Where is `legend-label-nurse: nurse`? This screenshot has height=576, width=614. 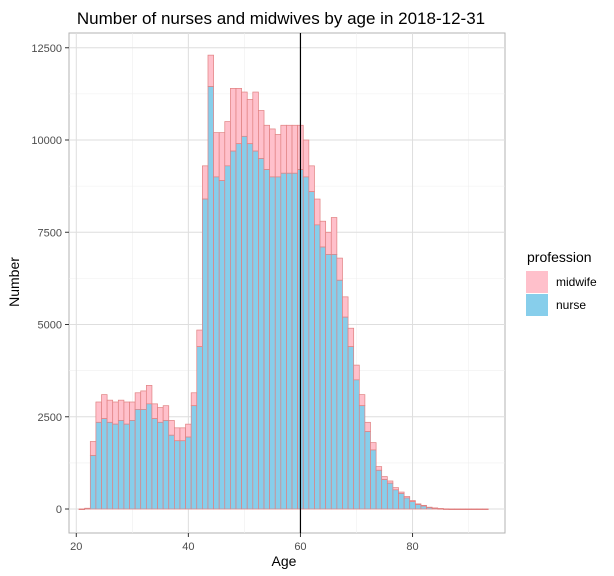 legend-label-nurse: nurse is located at coordinates (571, 305).